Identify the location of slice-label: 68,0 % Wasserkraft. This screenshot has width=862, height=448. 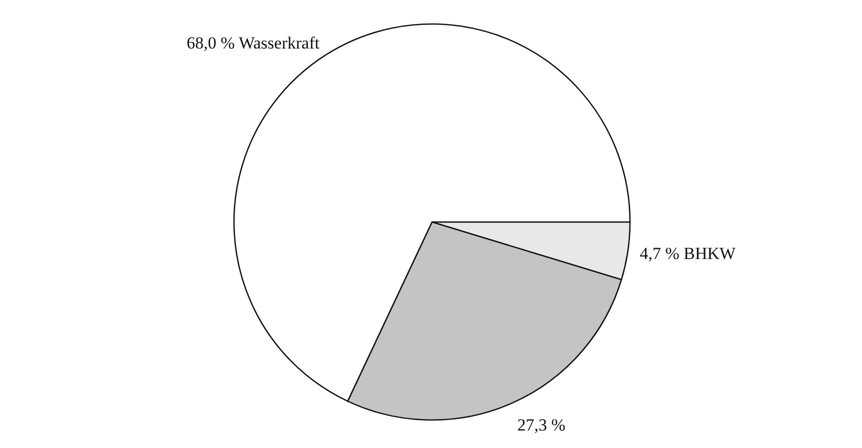
(253, 43).